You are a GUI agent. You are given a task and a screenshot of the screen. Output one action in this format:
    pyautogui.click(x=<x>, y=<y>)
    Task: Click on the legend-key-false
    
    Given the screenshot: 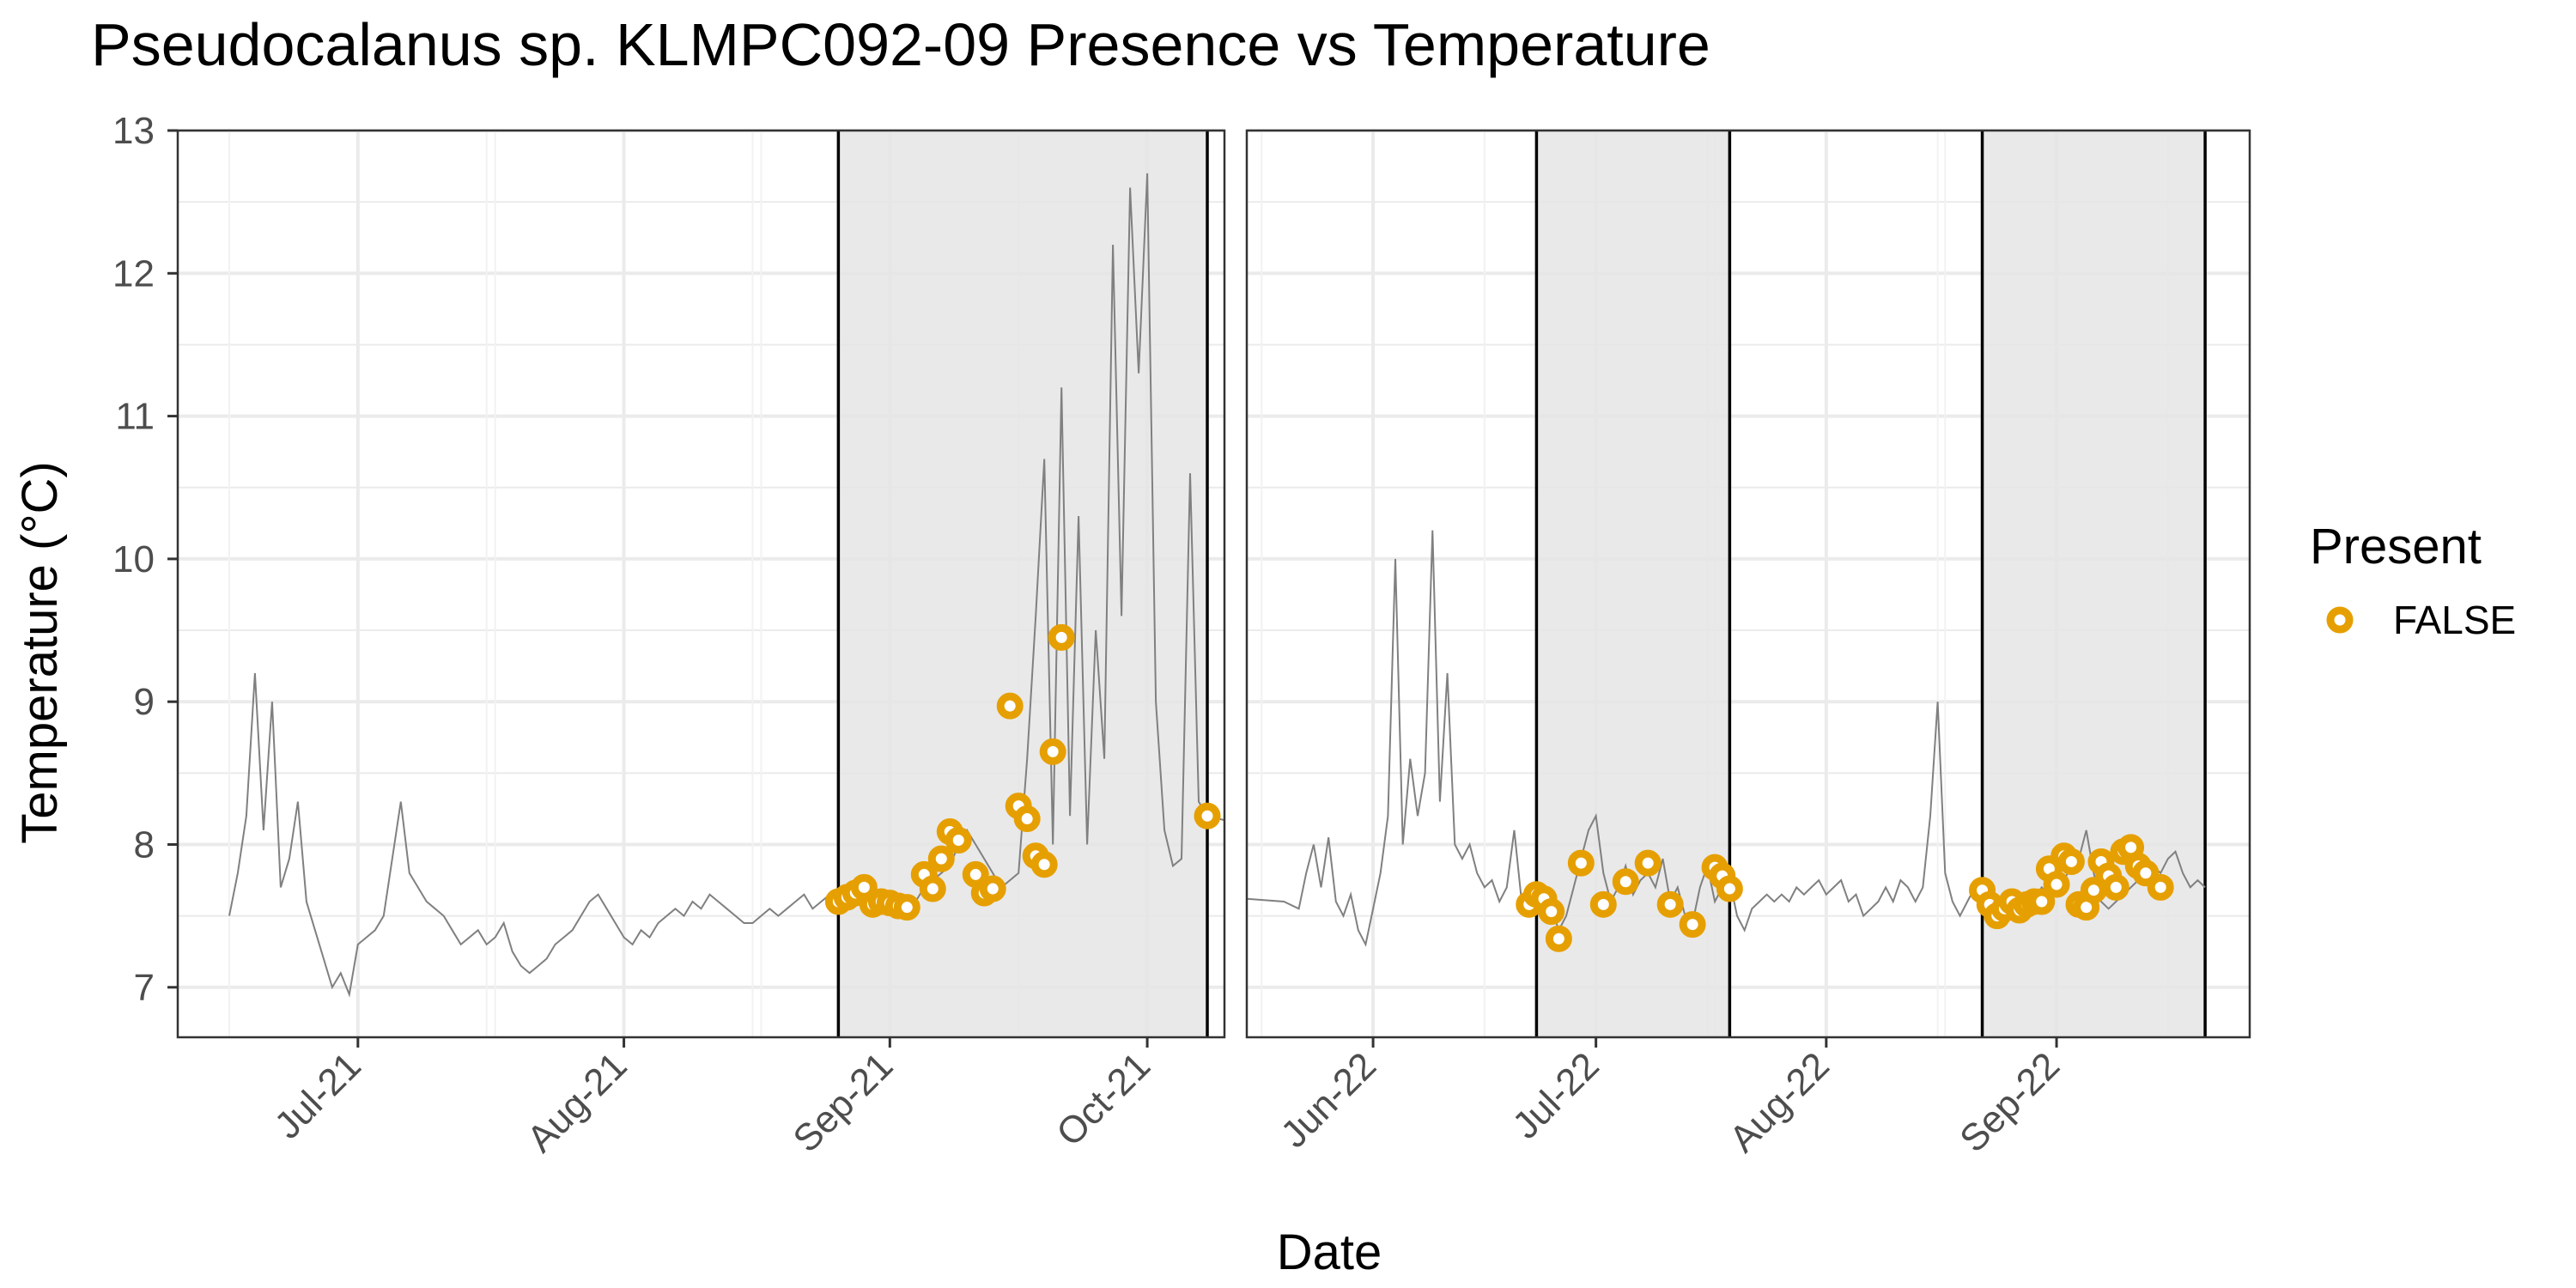 What is the action you would take?
    pyautogui.click(x=2340, y=620)
    